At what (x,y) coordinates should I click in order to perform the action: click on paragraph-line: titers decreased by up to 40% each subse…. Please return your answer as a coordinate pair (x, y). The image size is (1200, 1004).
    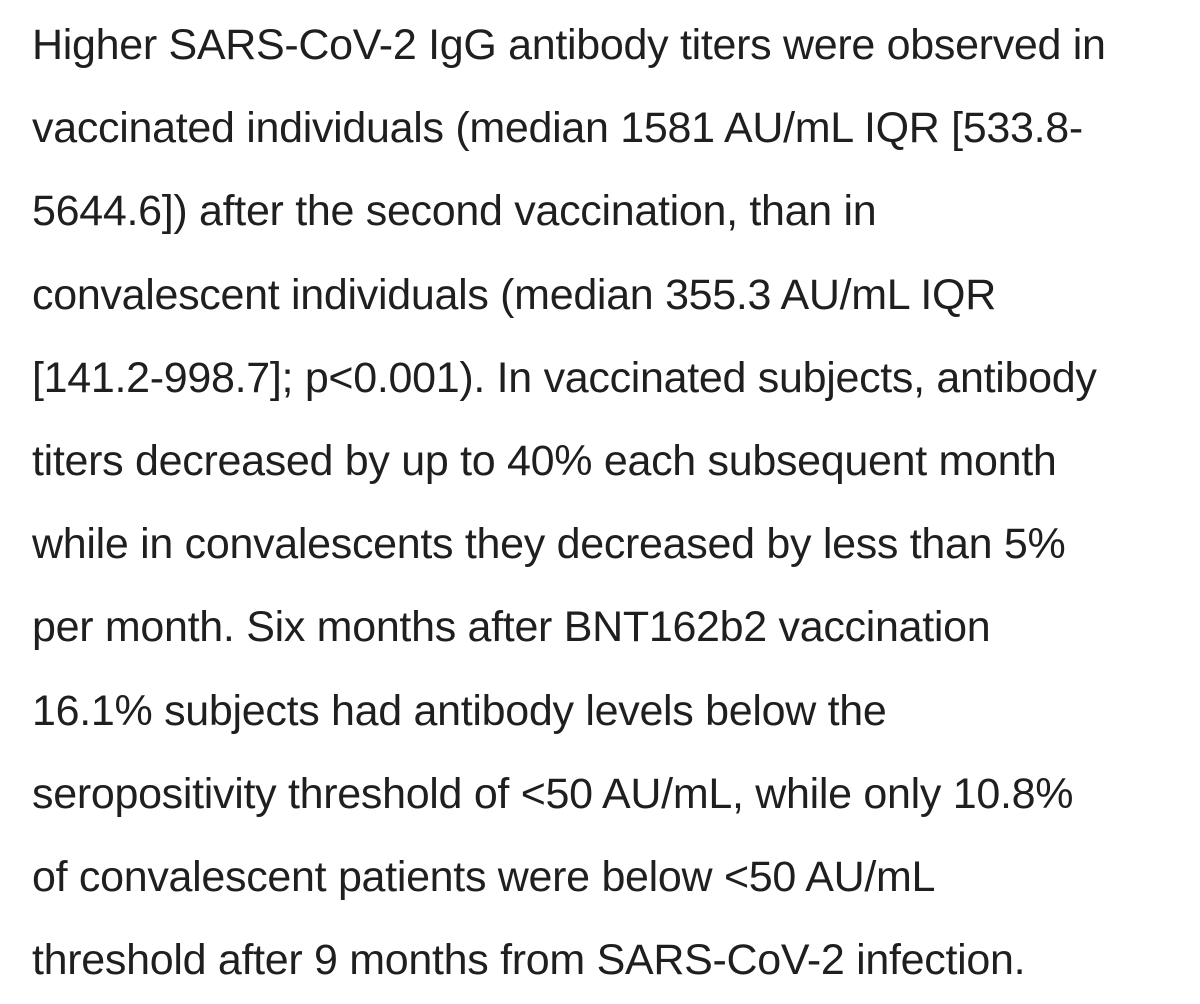
    Looking at the image, I should click on (544, 460).